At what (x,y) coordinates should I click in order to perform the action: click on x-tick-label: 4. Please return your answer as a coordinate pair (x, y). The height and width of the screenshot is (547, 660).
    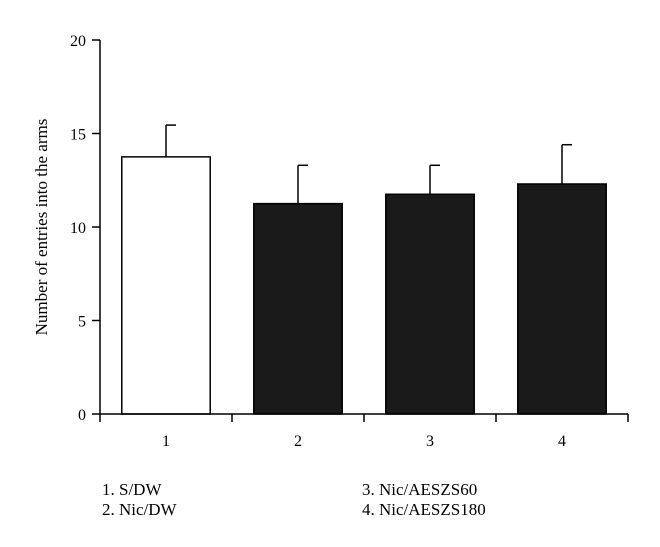
    Looking at the image, I should click on (562, 441).